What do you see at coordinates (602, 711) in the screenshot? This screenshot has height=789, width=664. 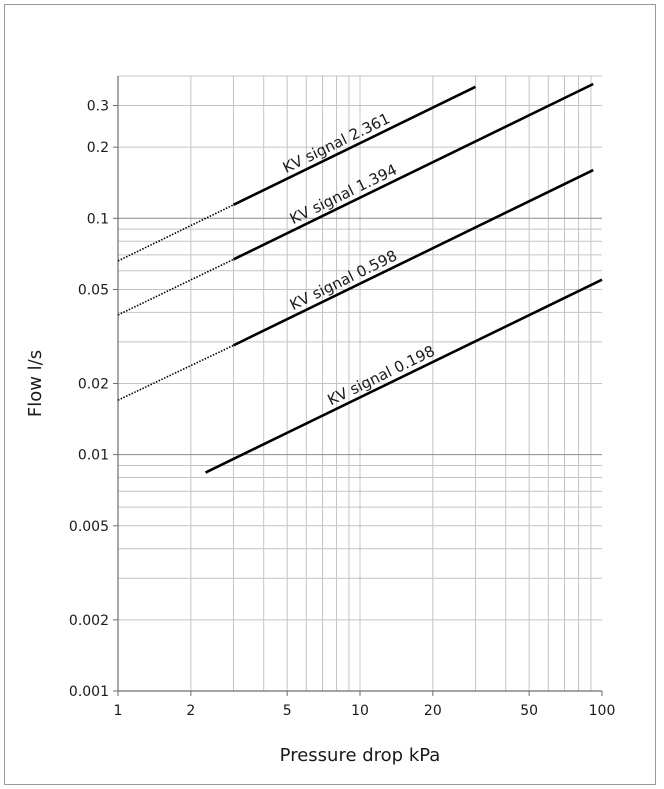 I see `x-tick-label: 100` at bounding box center [602, 711].